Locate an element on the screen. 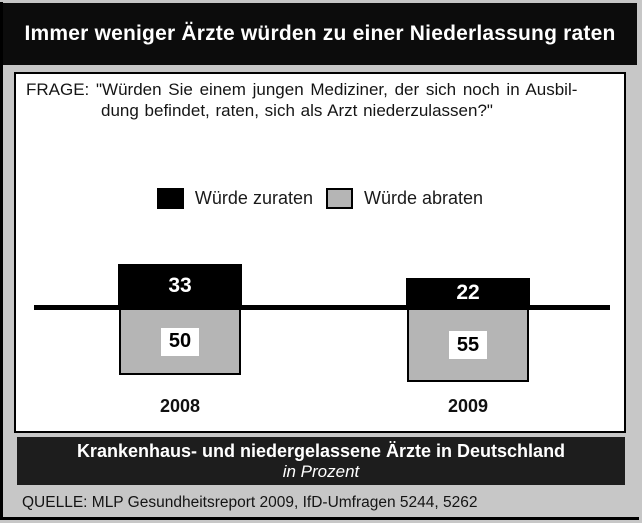 The height and width of the screenshot is (523, 642). legend: Würde zuraten Würde abraten is located at coordinates (320, 198).